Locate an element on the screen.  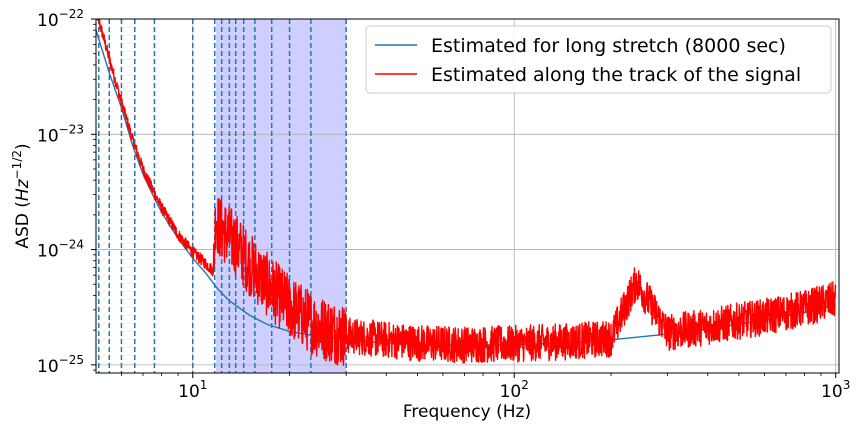
x-tick-label: 10¹ is located at coordinates (192, 390).